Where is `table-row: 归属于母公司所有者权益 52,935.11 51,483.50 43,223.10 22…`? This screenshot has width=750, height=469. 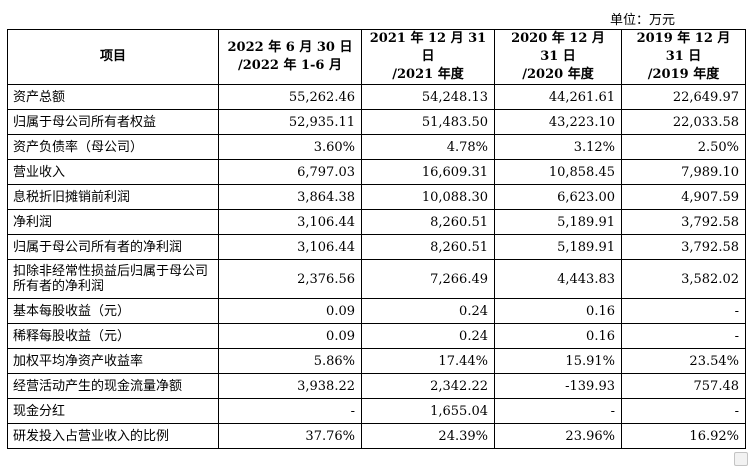 table-row: 归属于母公司所有者权益 52,935.11 51,483.50 43,223.10 22… is located at coordinates (376, 122).